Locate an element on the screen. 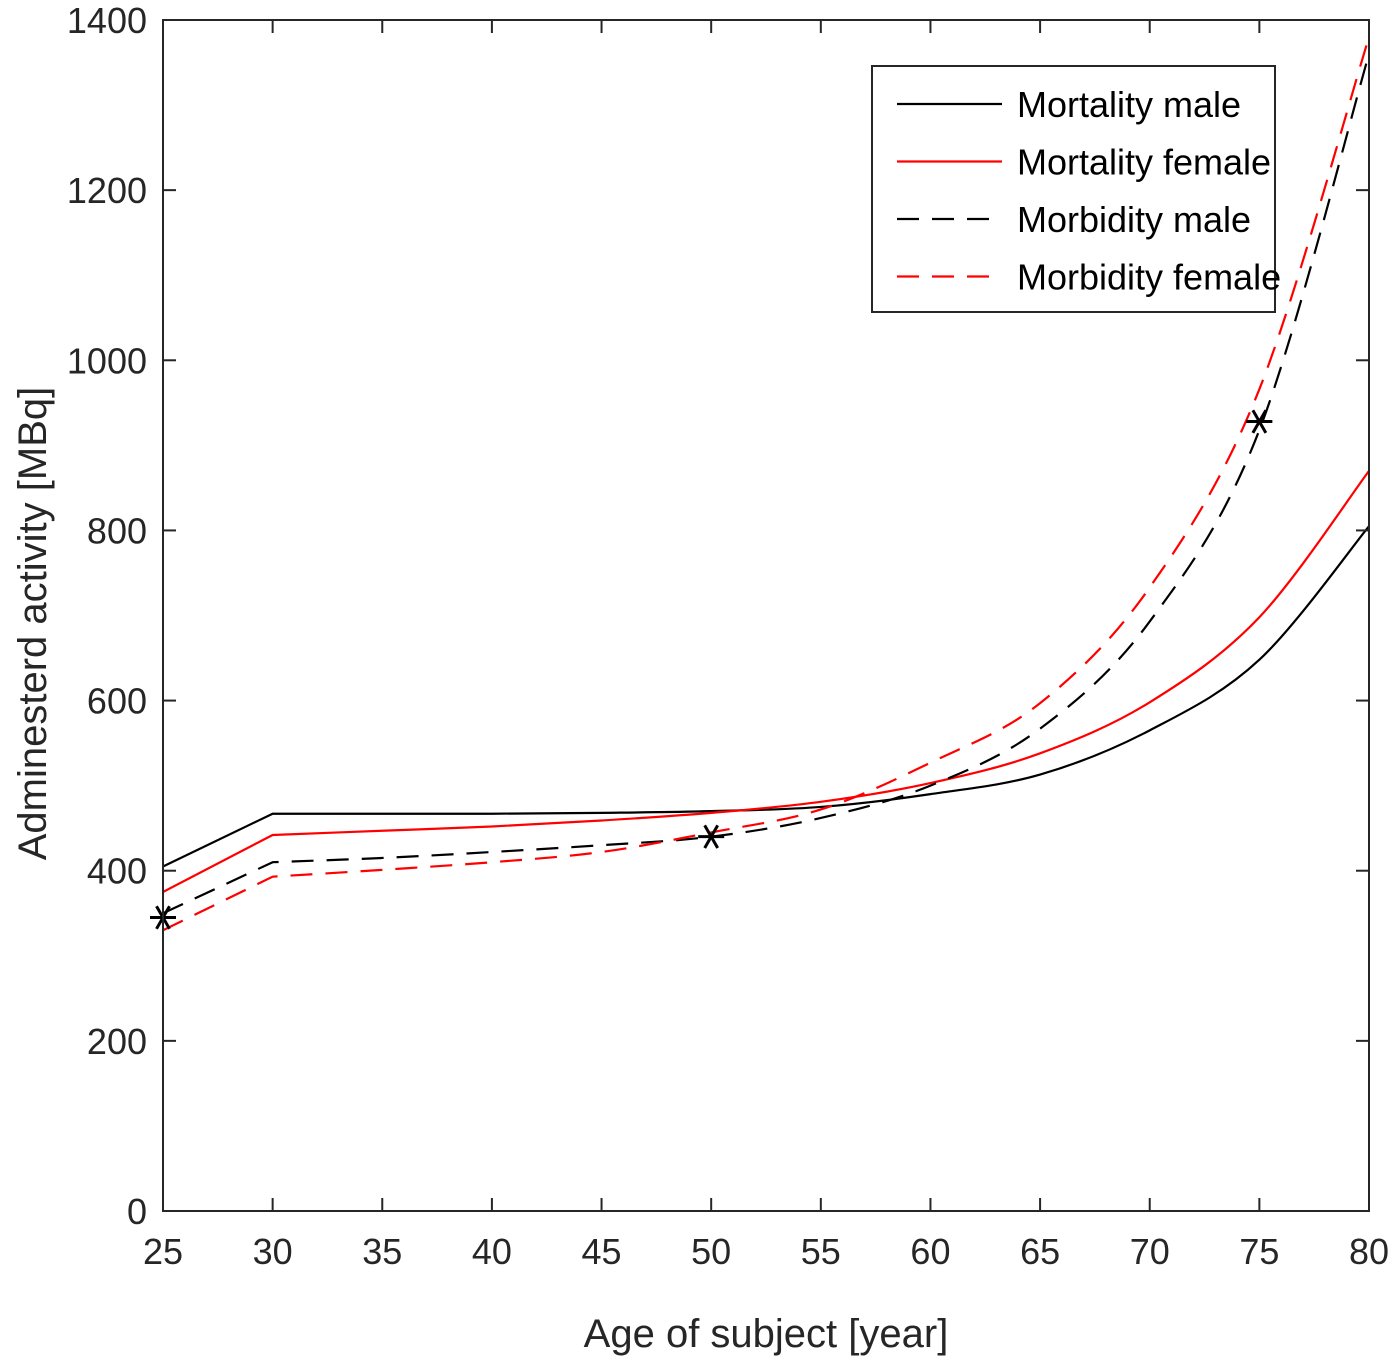 The width and height of the screenshot is (1395, 1362). y-tick-label-1400: 1400 is located at coordinates (107, 20).